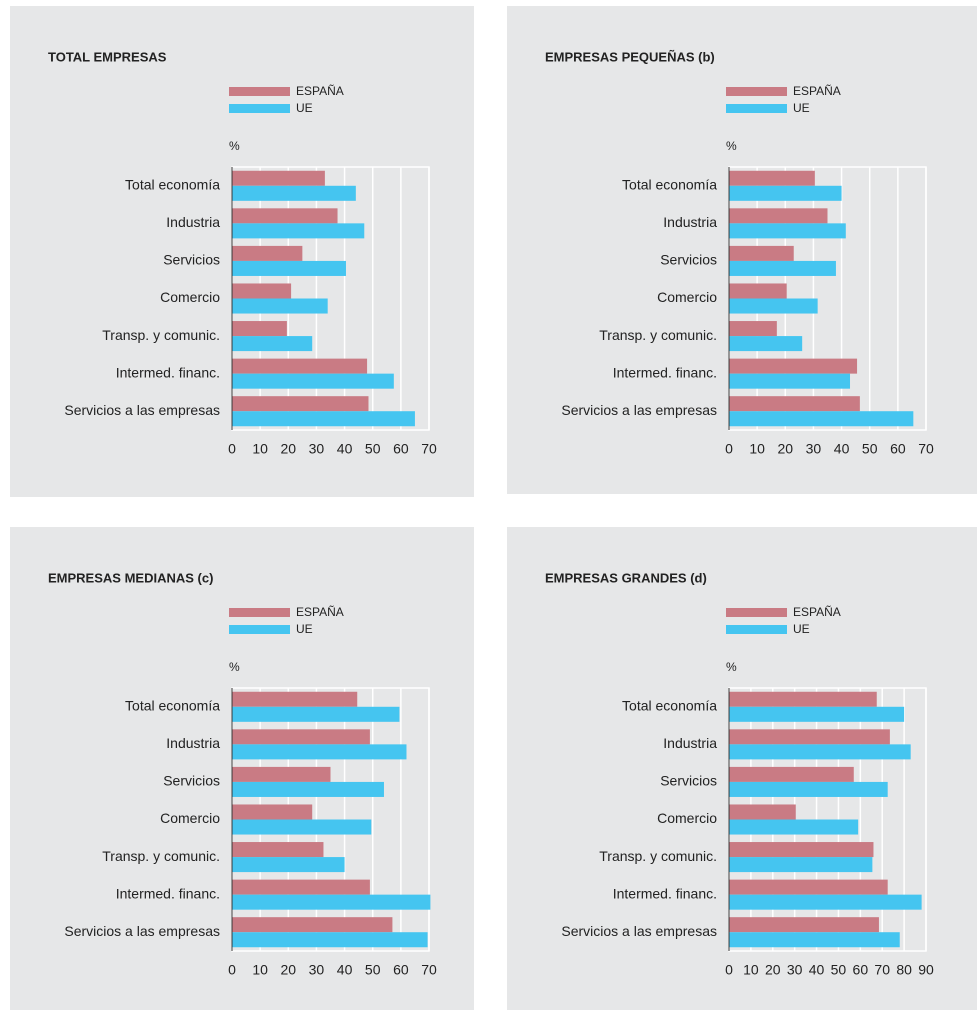 Image resolution: width=977 pixels, height=1010 pixels. Describe the element at coordinates (130, 577) in the screenshot. I see `chart-title: EMPRESAS MEDIANAS (c)` at that location.